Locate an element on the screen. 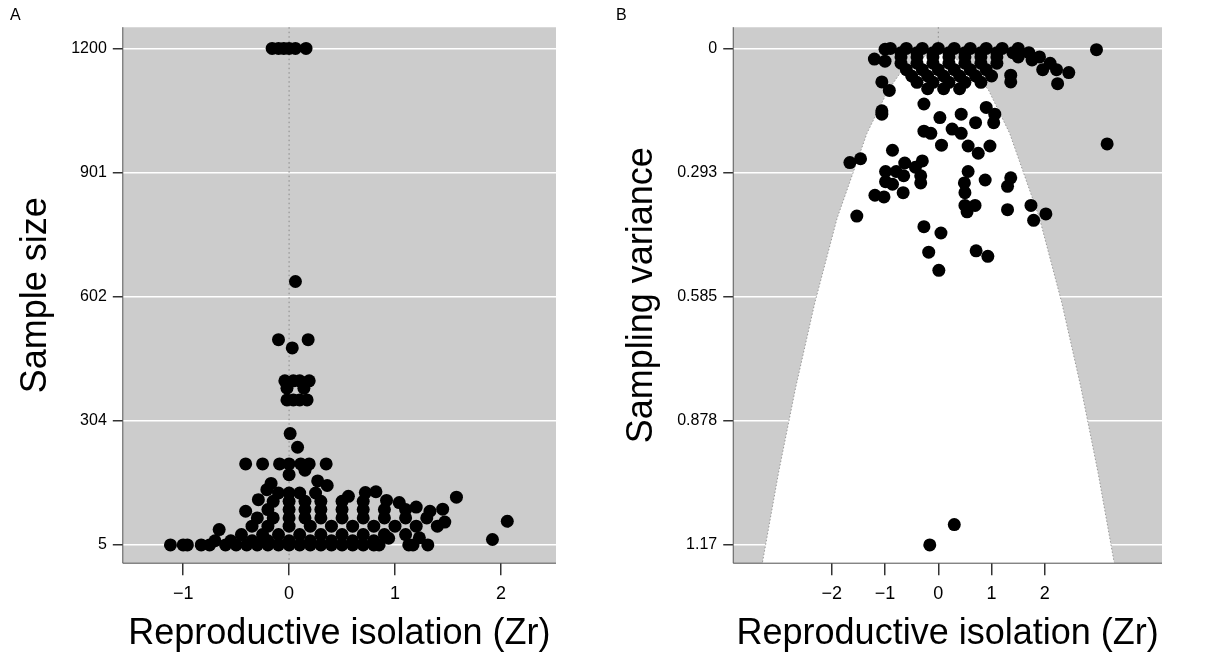 Image resolution: width=1213 pixels, height=664 pixels. y-tick-label: 0.293 is located at coordinates (697, 172).